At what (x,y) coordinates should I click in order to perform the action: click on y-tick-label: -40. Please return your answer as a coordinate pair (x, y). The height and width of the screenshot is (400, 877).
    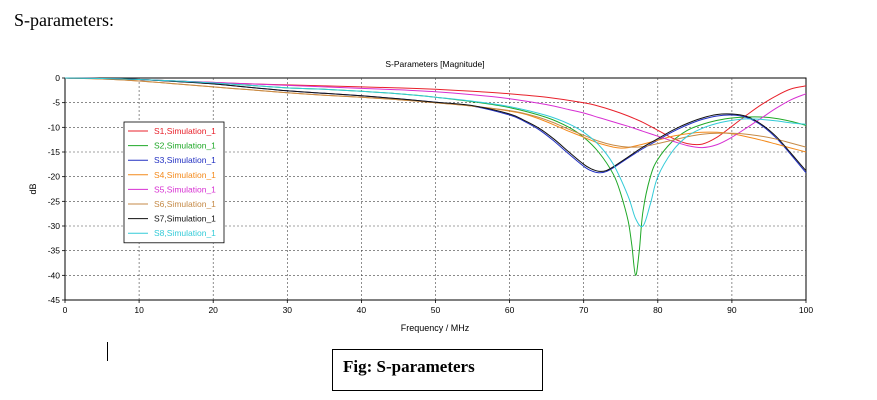
    Looking at the image, I should click on (54, 275).